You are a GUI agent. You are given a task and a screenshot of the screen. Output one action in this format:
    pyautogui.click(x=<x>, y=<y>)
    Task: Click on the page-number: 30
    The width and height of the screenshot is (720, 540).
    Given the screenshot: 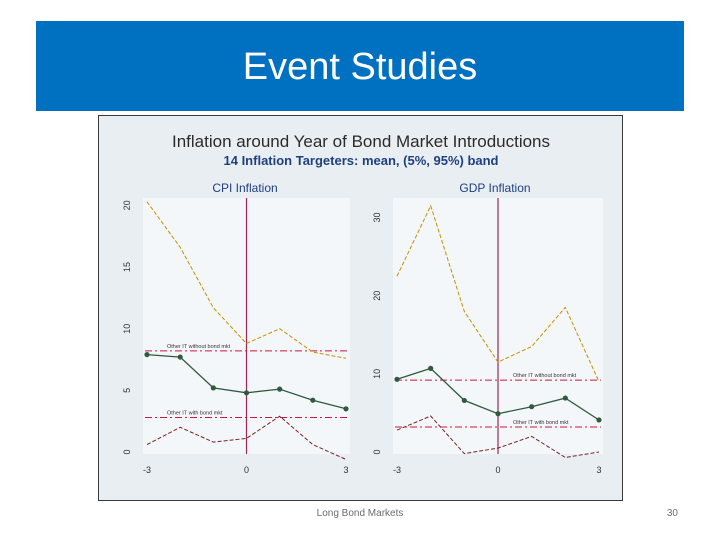 What is the action you would take?
    pyautogui.click(x=672, y=513)
    